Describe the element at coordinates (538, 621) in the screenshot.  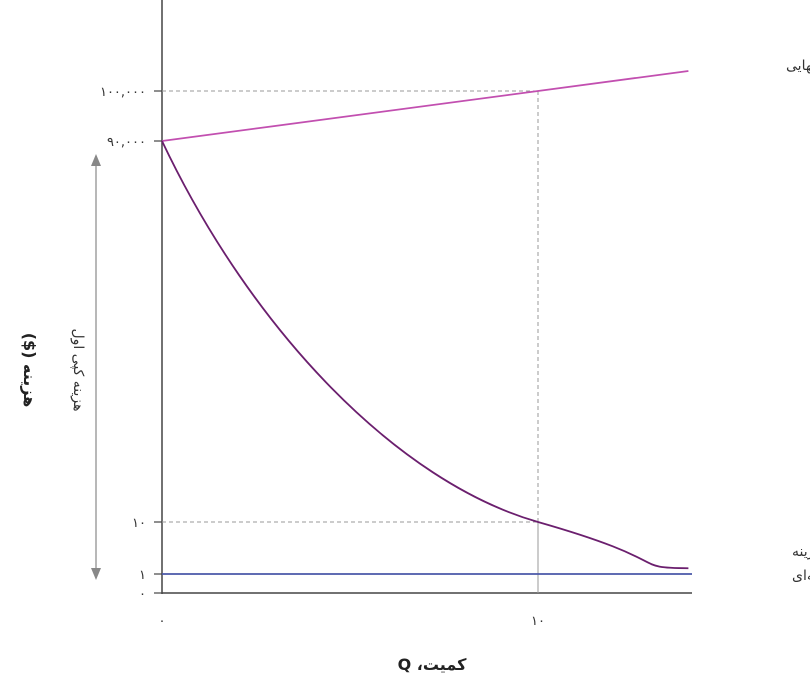
I see `x-tick-label-10: ۱۰` at that location.